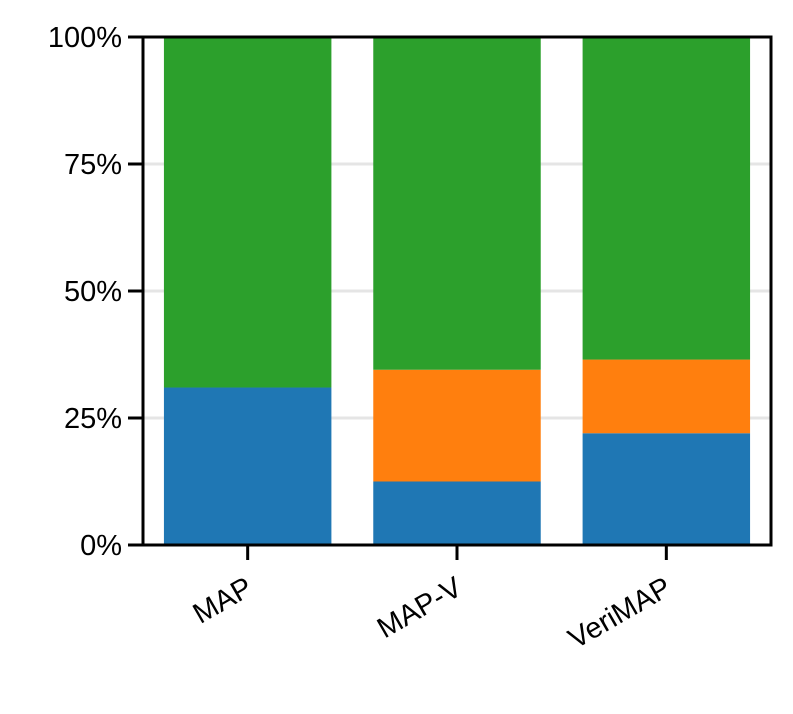 Image resolution: width=793 pixels, height=714 pixels. Describe the element at coordinates (101, 546) in the screenshot. I see `y-tick-label: 0%` at that location.